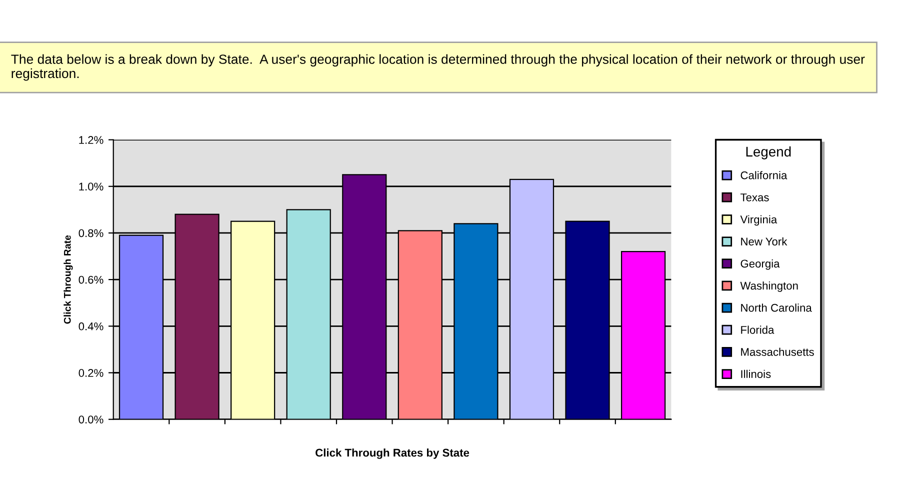 The width and height of the screenshot is (907, 482). I want to click on y-tick-label: 0.6%, so click(91, 280).